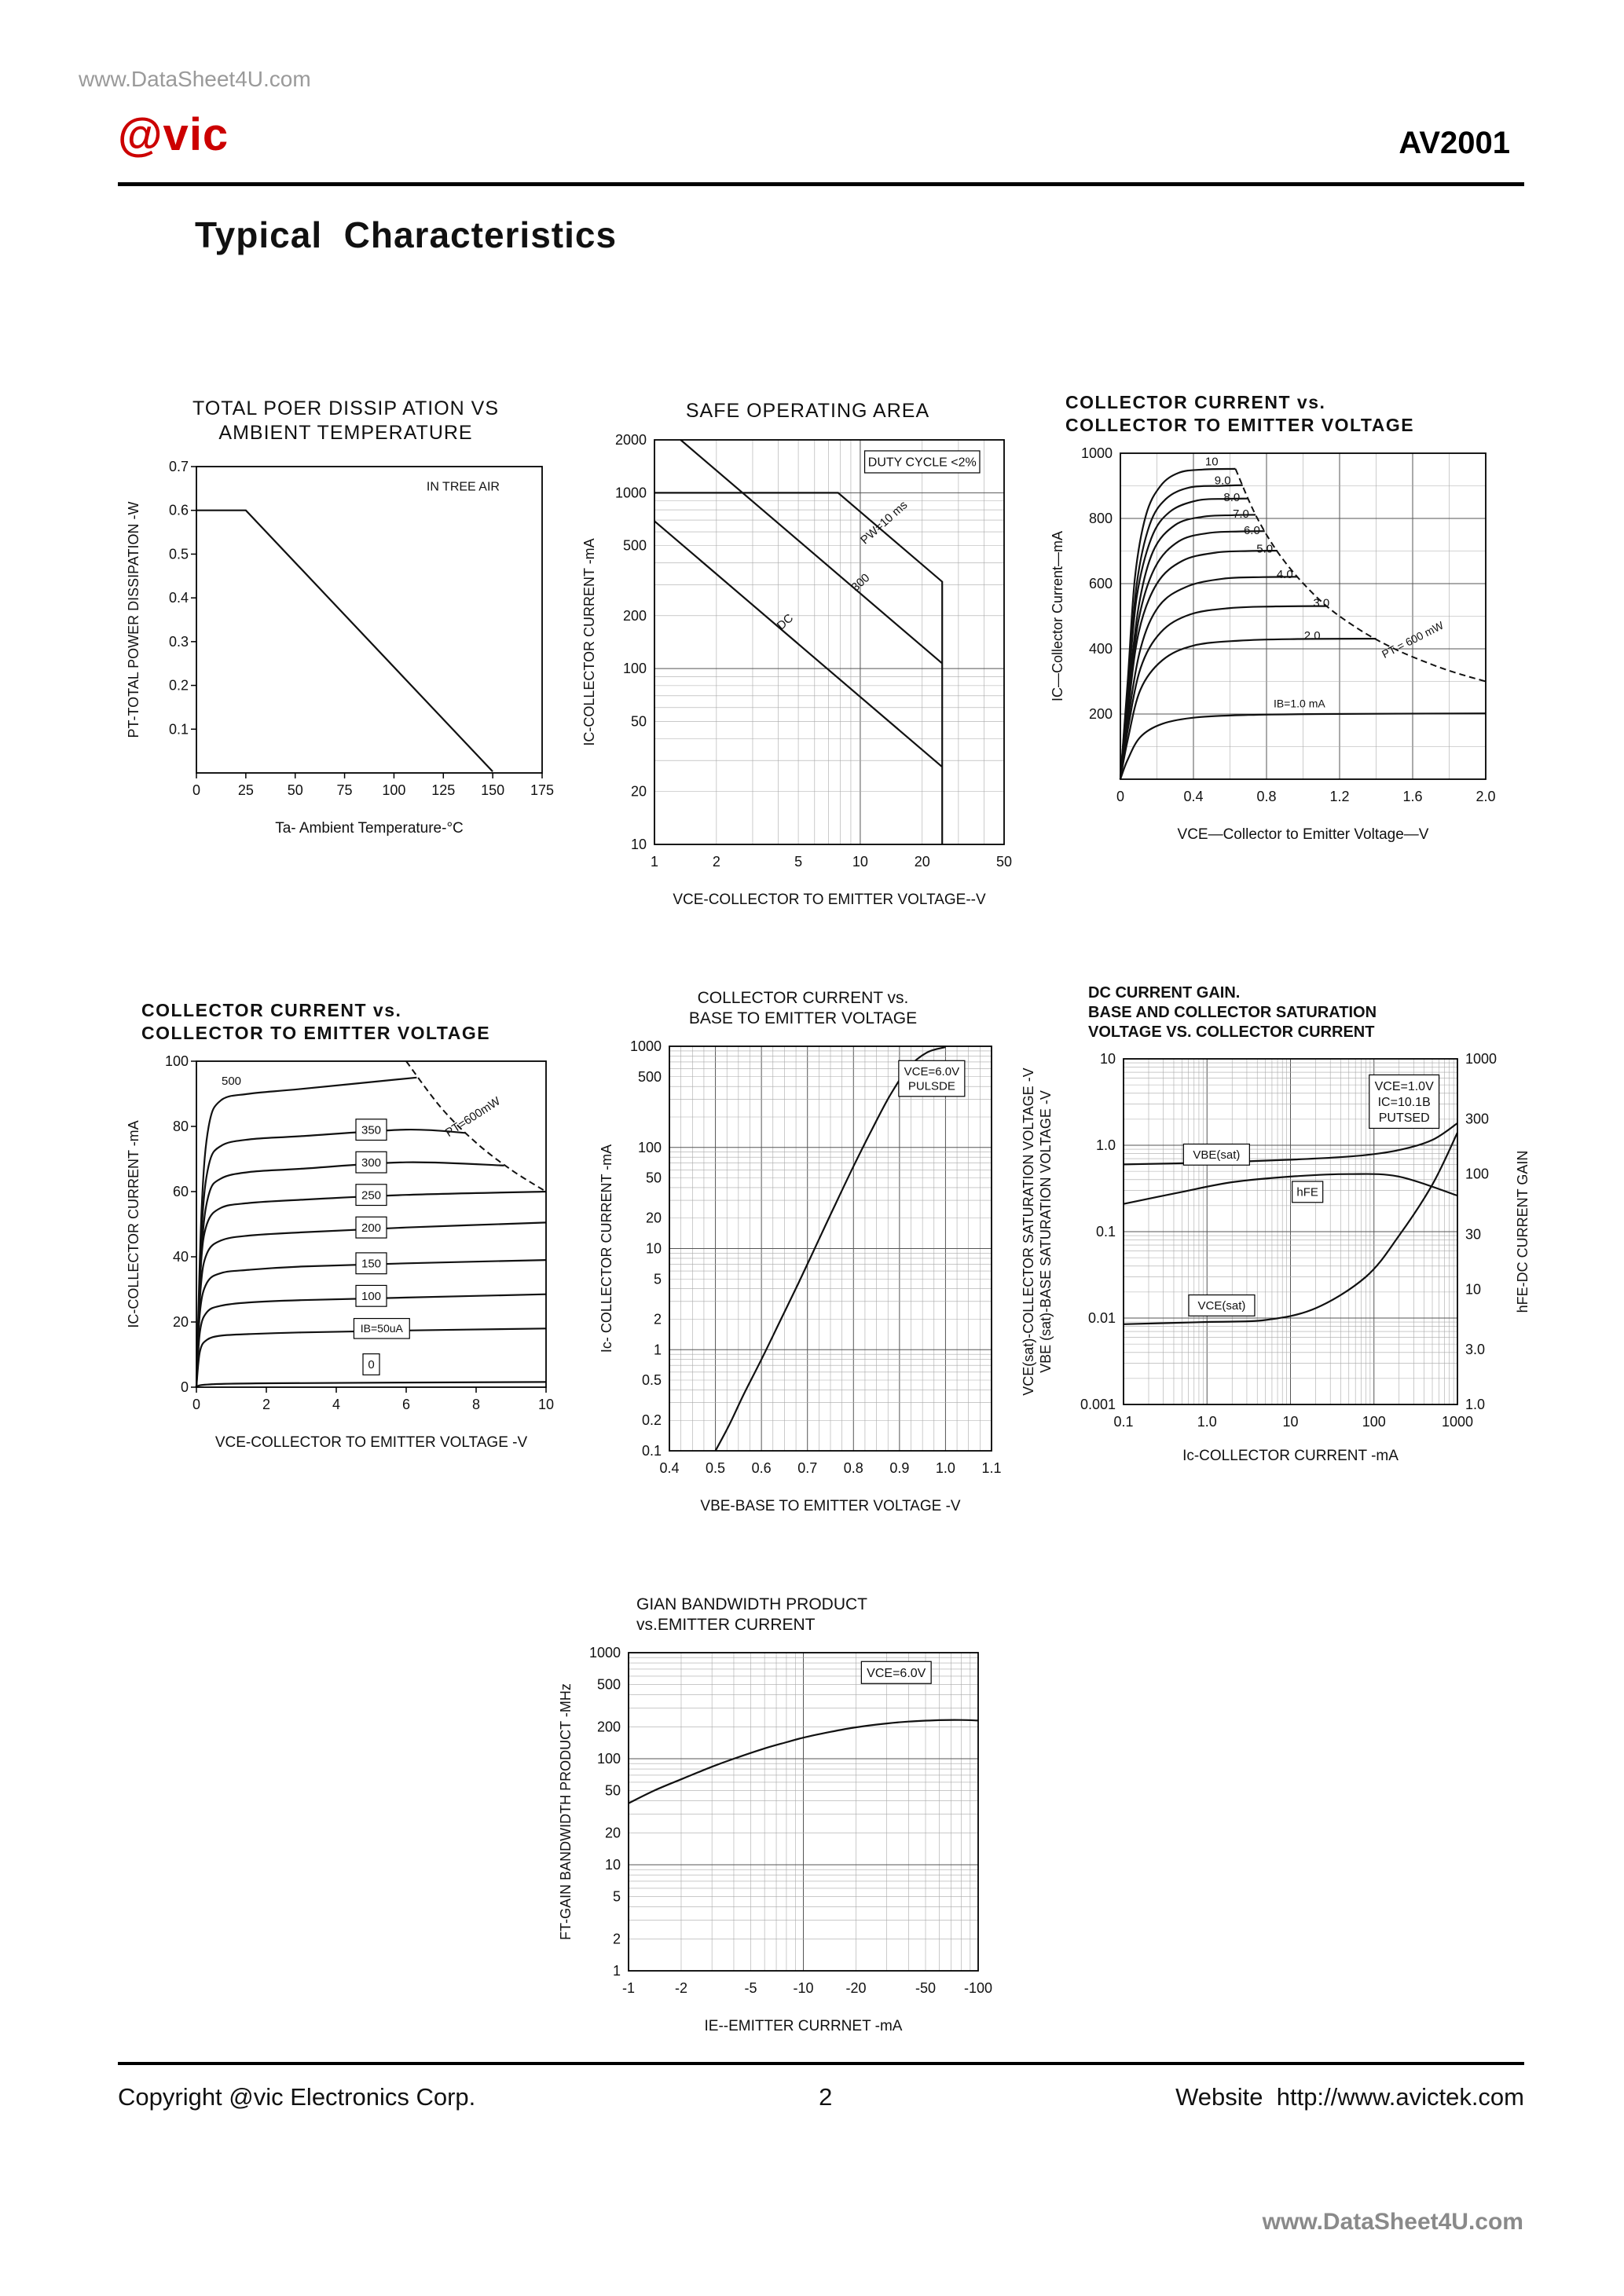 This screenshot has width=1624, height=2296. What do you see at coordinates (1231, 497) in the screenshot?
I see `svg-text: 8.0` at bounding box center [1231, 497].